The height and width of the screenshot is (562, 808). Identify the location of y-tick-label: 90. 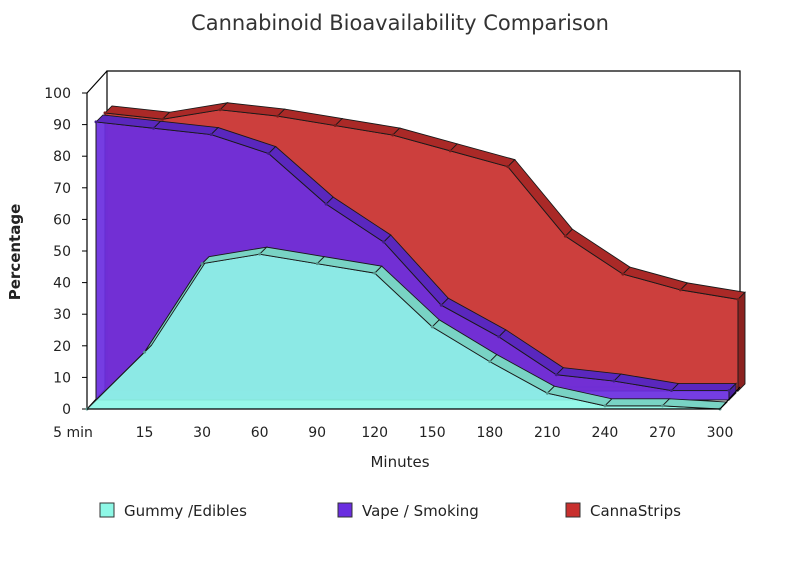
(62, 126).